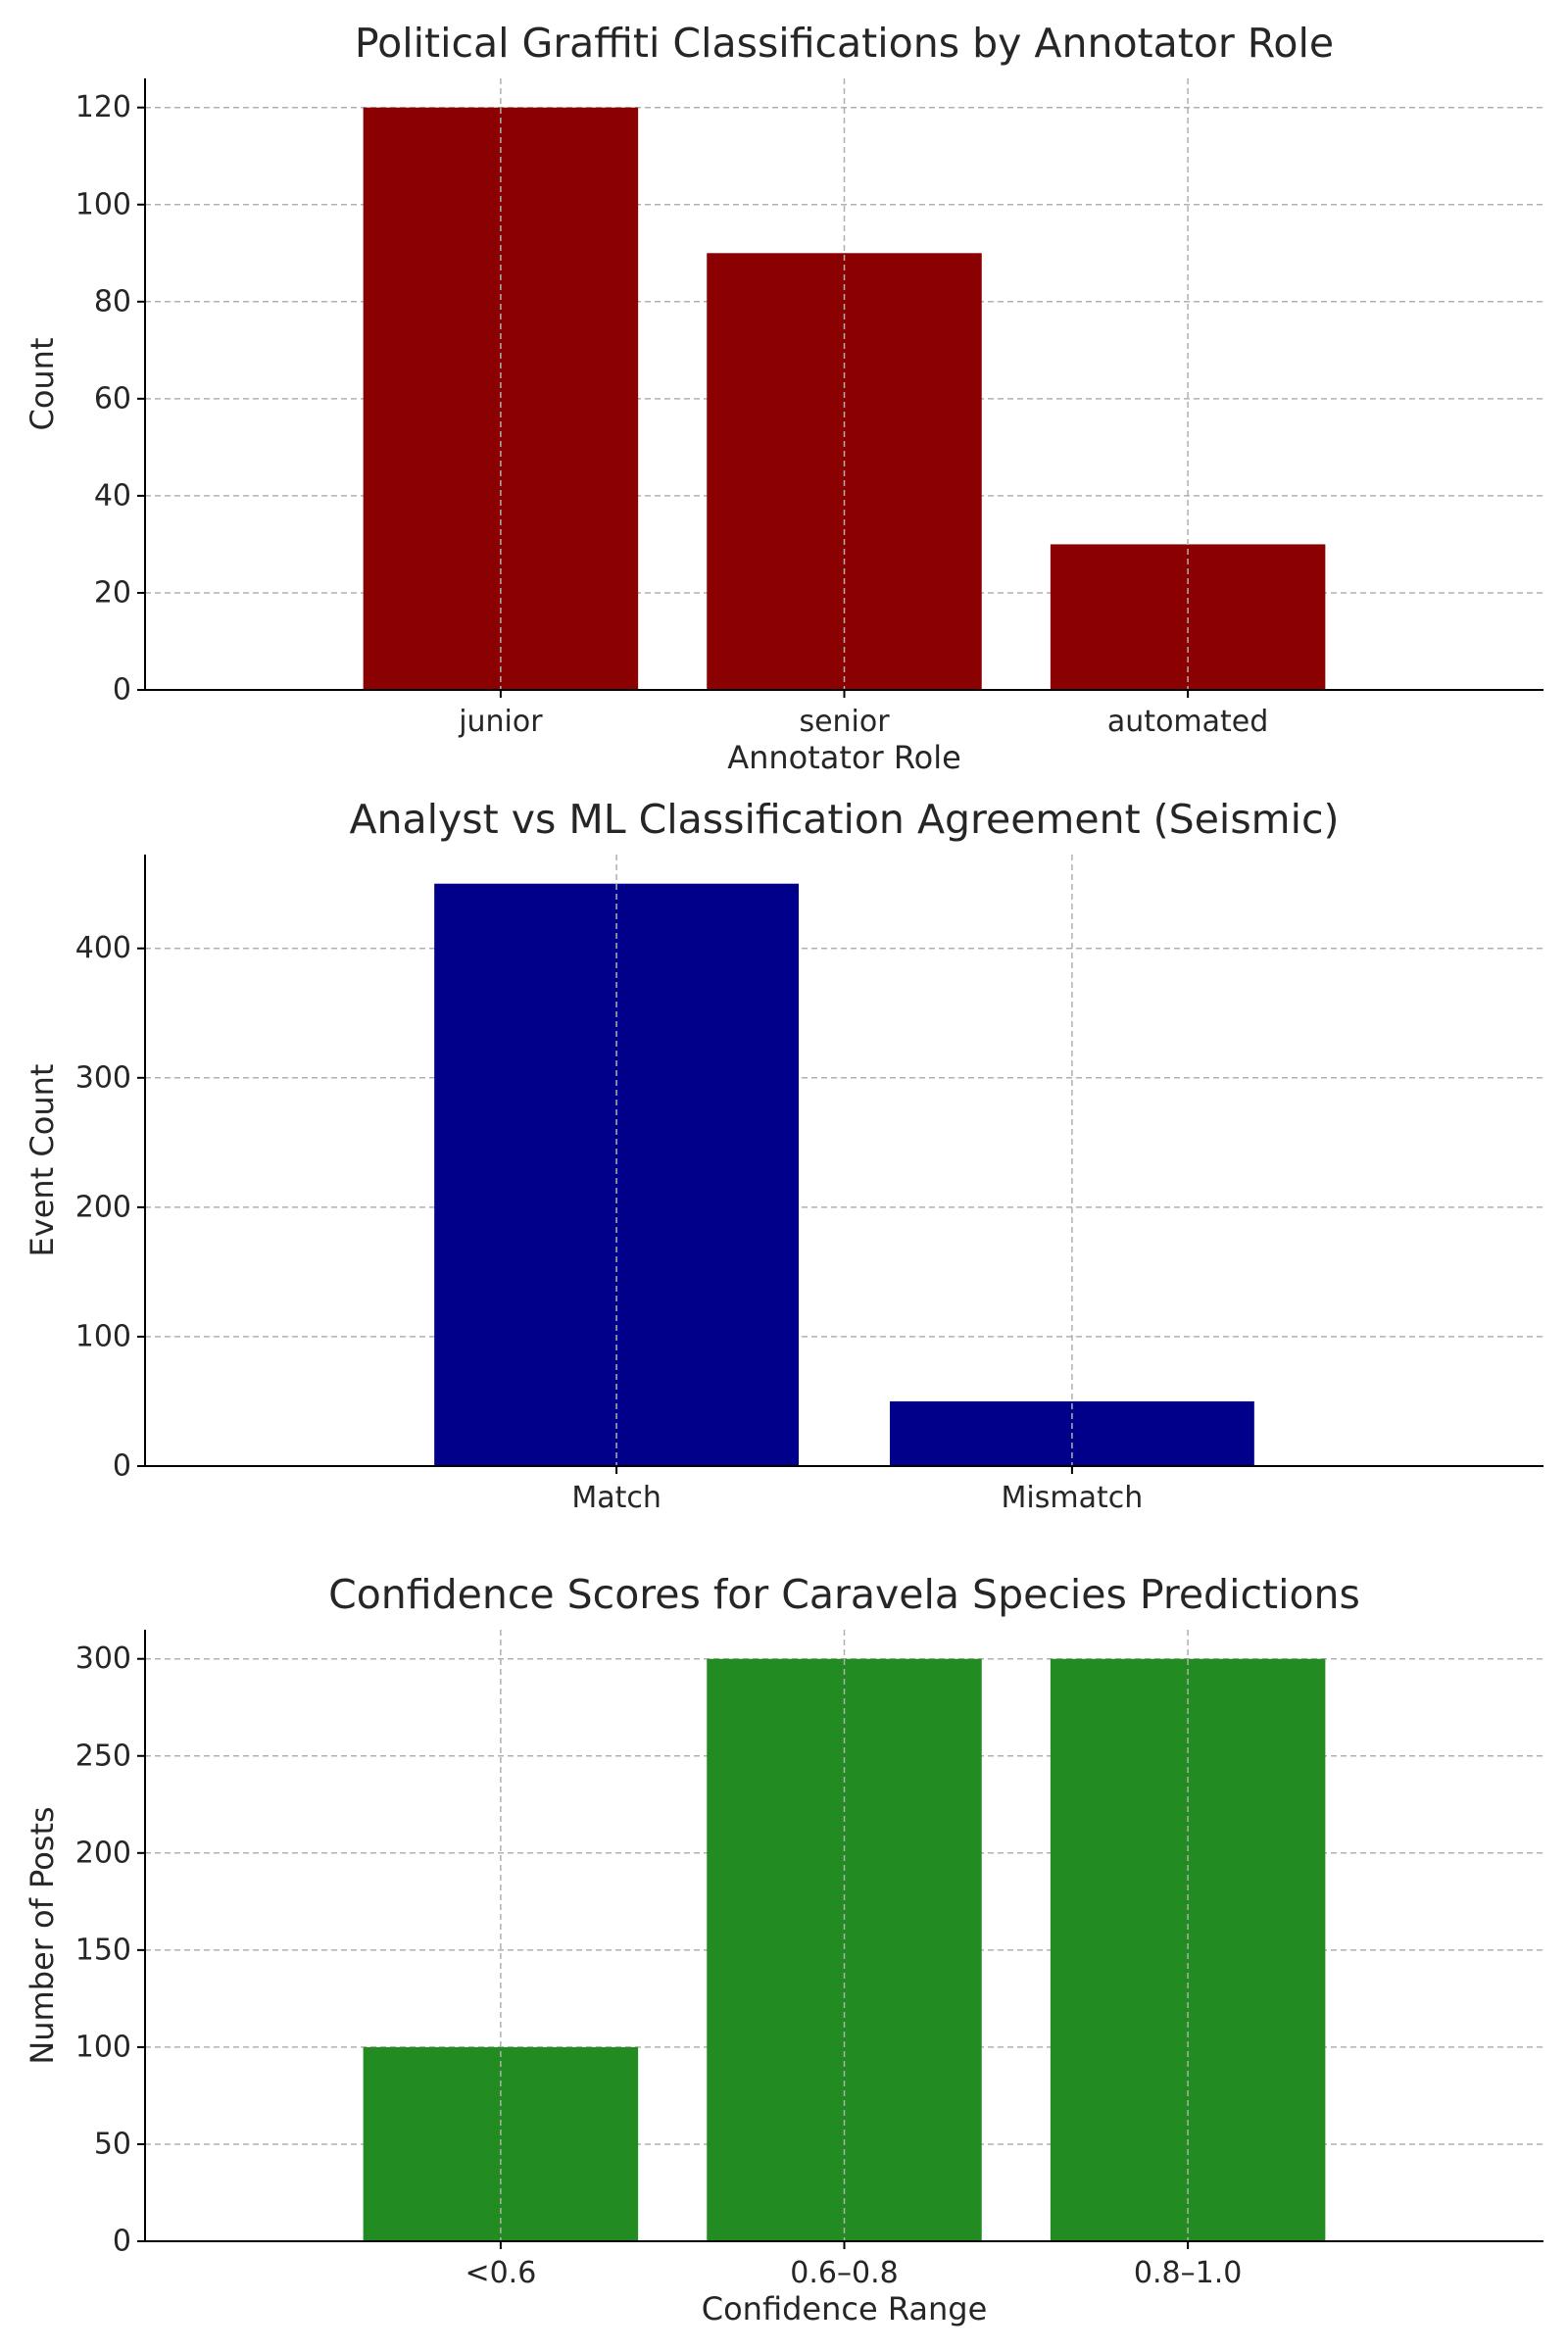 The image size is (1568, 2352). Describe the element at coordinates (616, 1498) in the screenshot. I see `x-tick-label: Match` at that location.